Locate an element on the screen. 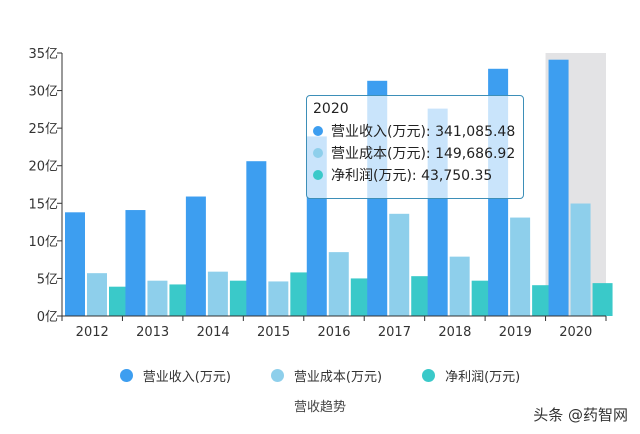 Image resolution: width=640 pixels, height=434 pixels. y-tick-label: 25亿 is located at coordinates (43, 129).